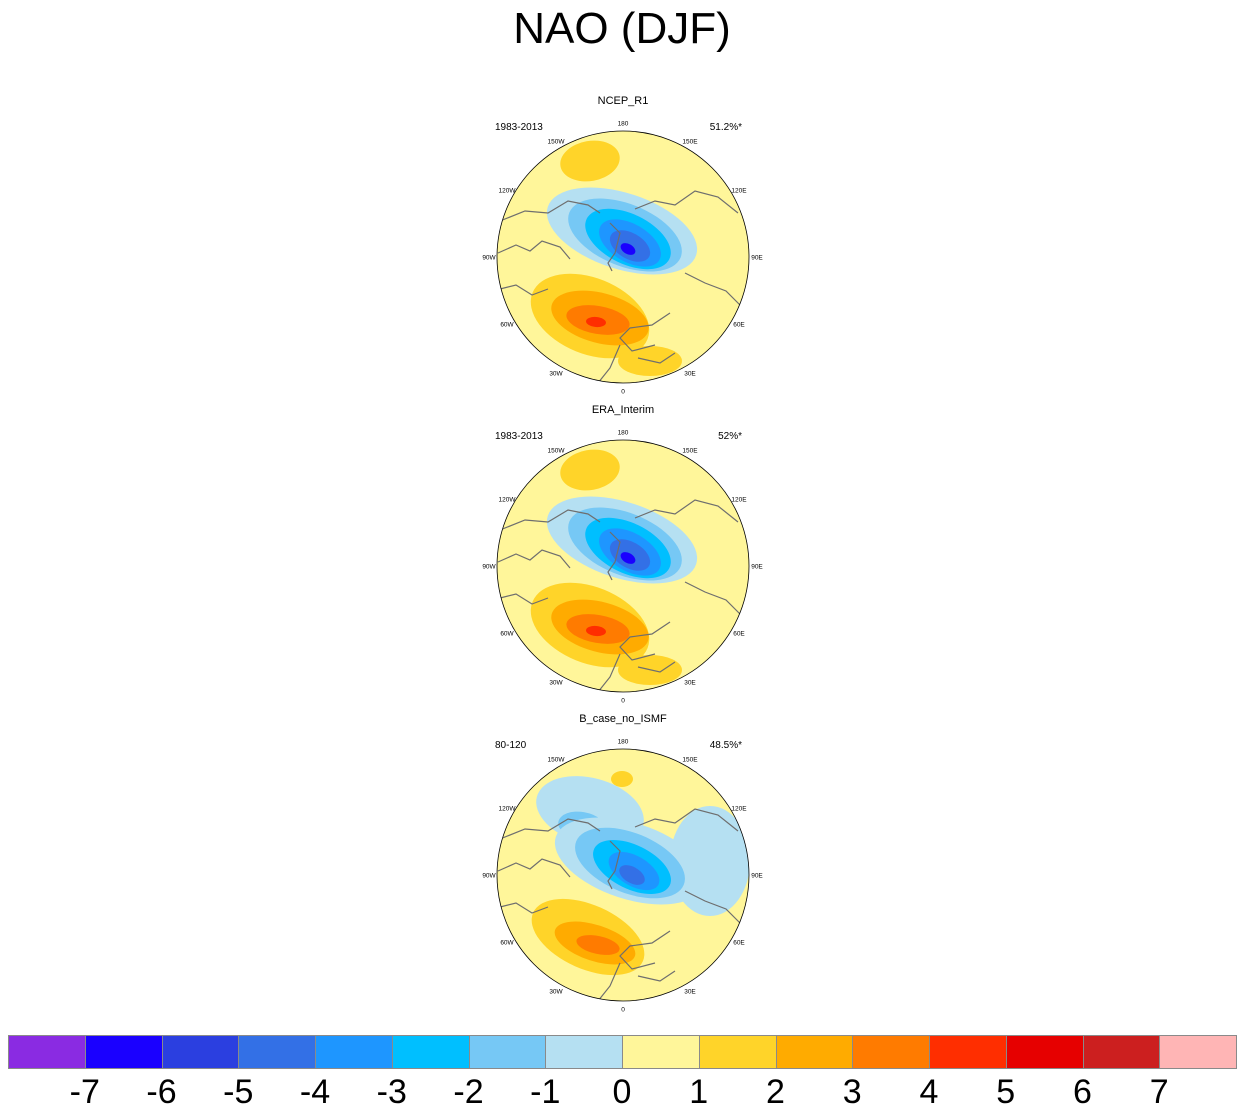  Describe the element at coordinates (757, 258) in the screenshot. I see `longitude-label: 90E` at that location.